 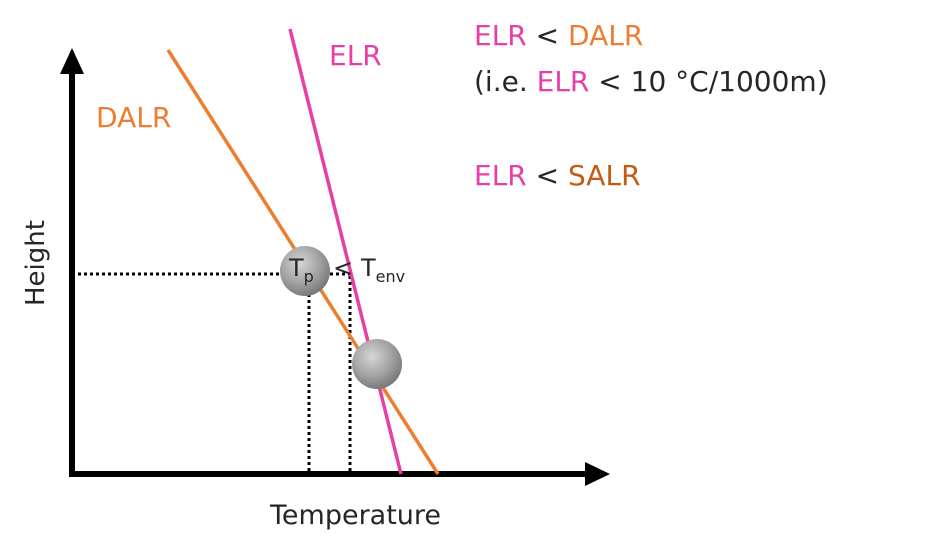 What do you see at coordinates (301, 270) in the screenshot?
I see `parcel-temp-label: Tp` at bounding box center [301, 270].